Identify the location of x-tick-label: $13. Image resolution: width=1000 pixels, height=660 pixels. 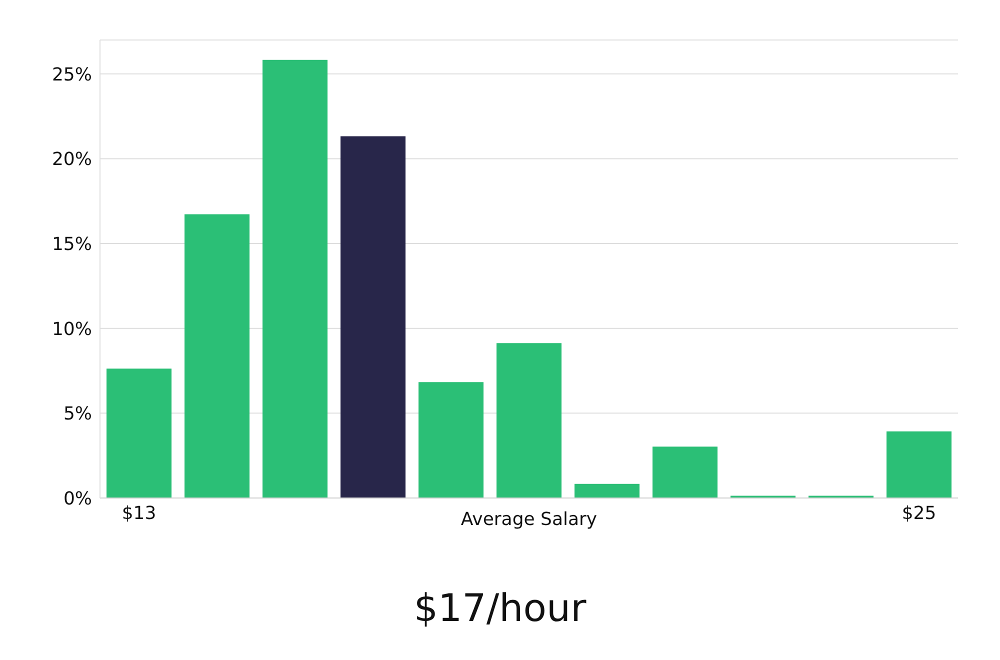
(139, 513).